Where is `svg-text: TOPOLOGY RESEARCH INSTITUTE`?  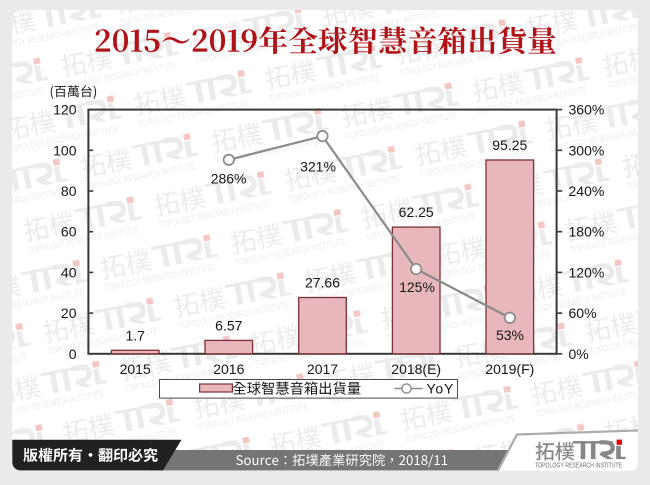 svg-text: TOPOLOGY RESEARCH INSTITUTE is located at coordinates (578, 465).